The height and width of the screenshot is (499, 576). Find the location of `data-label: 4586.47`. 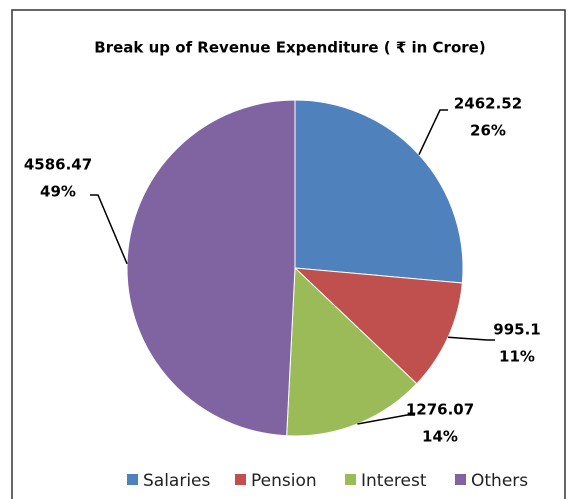

data-label: 4586.47 is located at coordinates (58, 165).